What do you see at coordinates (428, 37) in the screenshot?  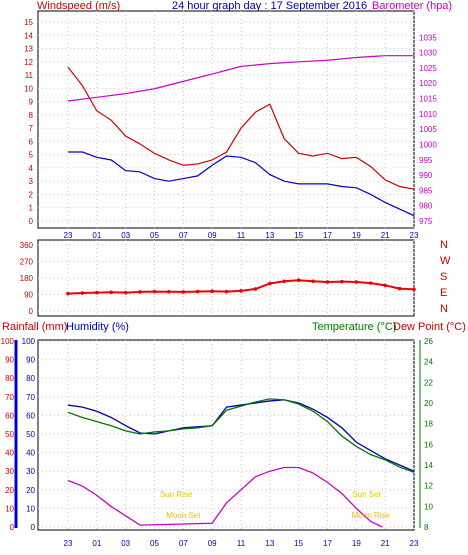 I see `barometer-tick-label: 1035` at bounding box center [428, 37].